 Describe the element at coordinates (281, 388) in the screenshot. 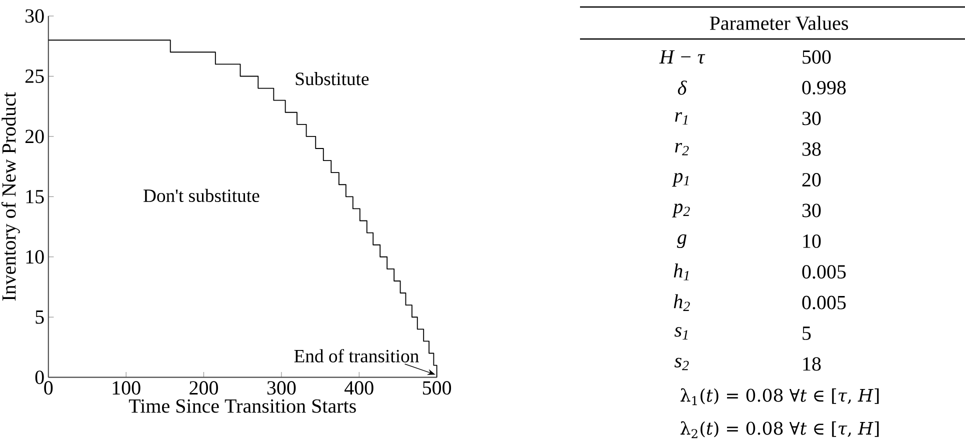

I see `x-tick-label: 300` at that location.